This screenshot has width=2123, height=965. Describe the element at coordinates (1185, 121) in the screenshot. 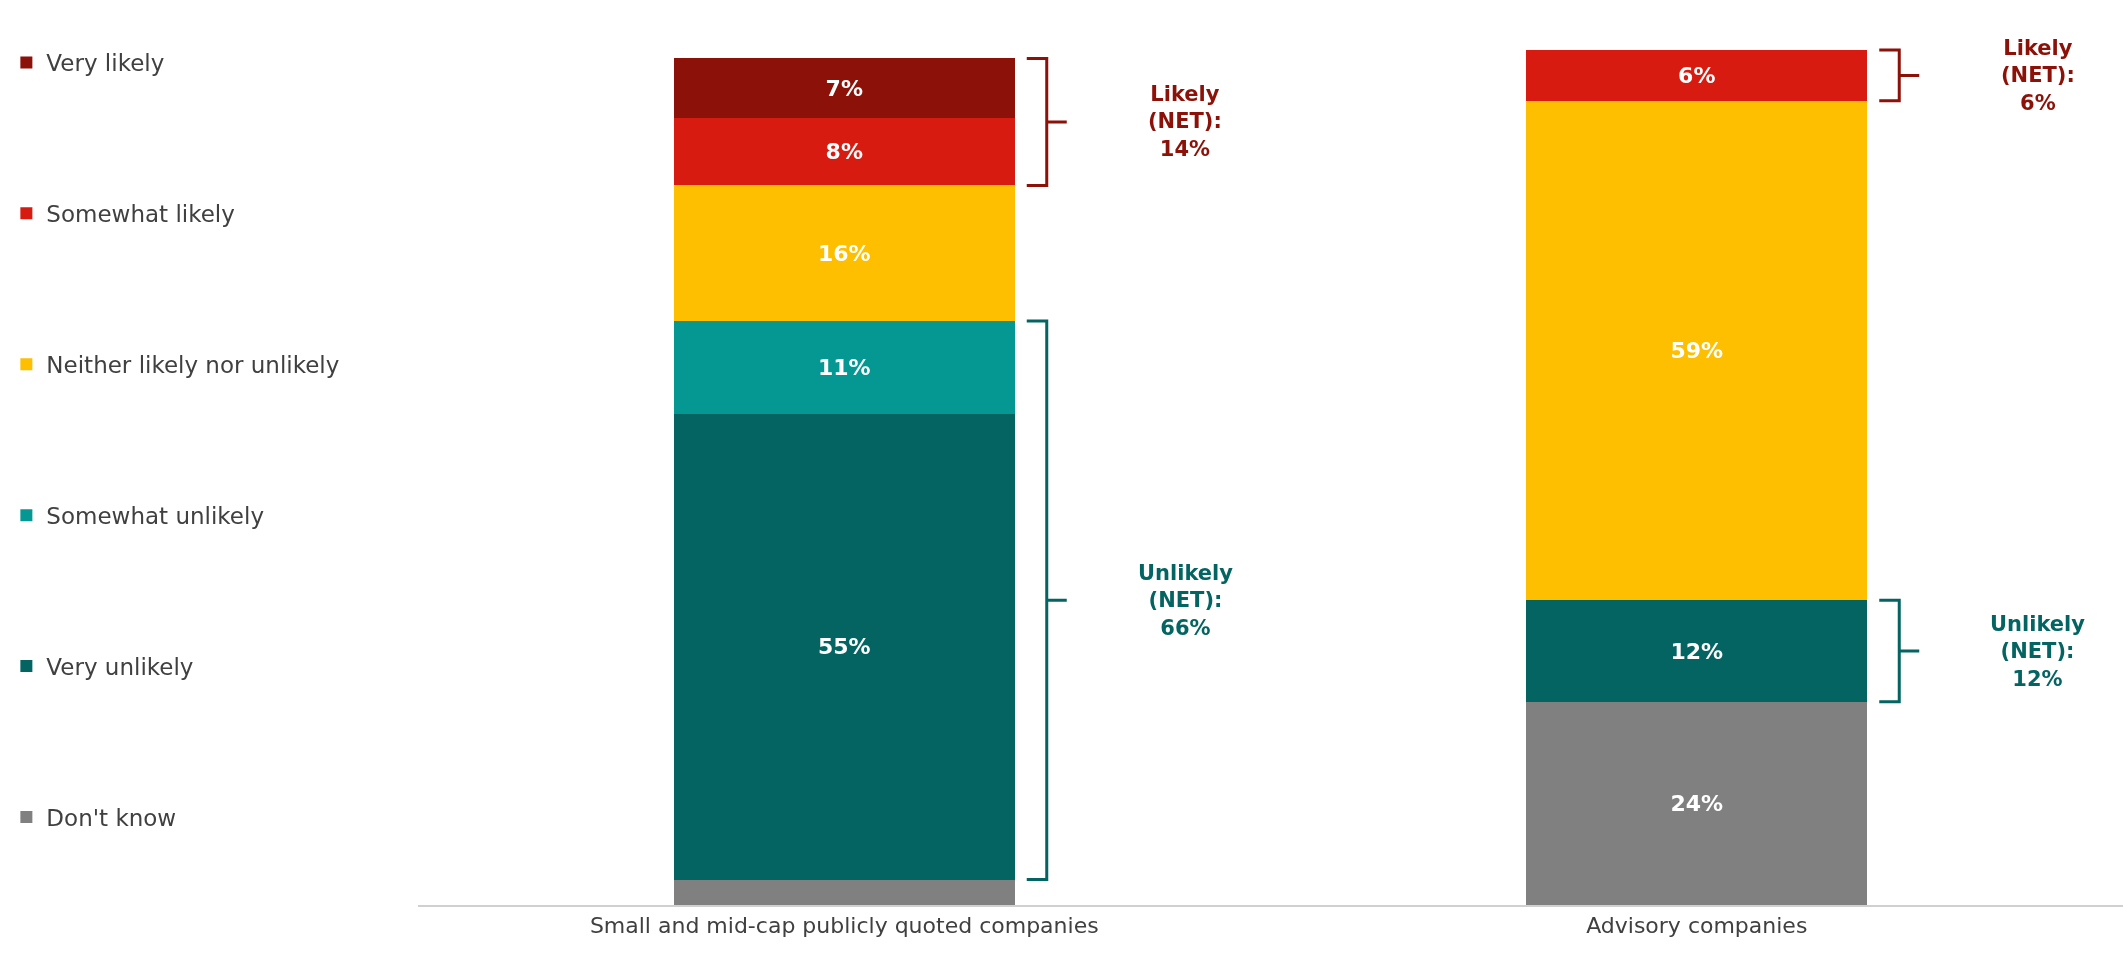

I see `annotation: Likely (NET): 14%` at that location.